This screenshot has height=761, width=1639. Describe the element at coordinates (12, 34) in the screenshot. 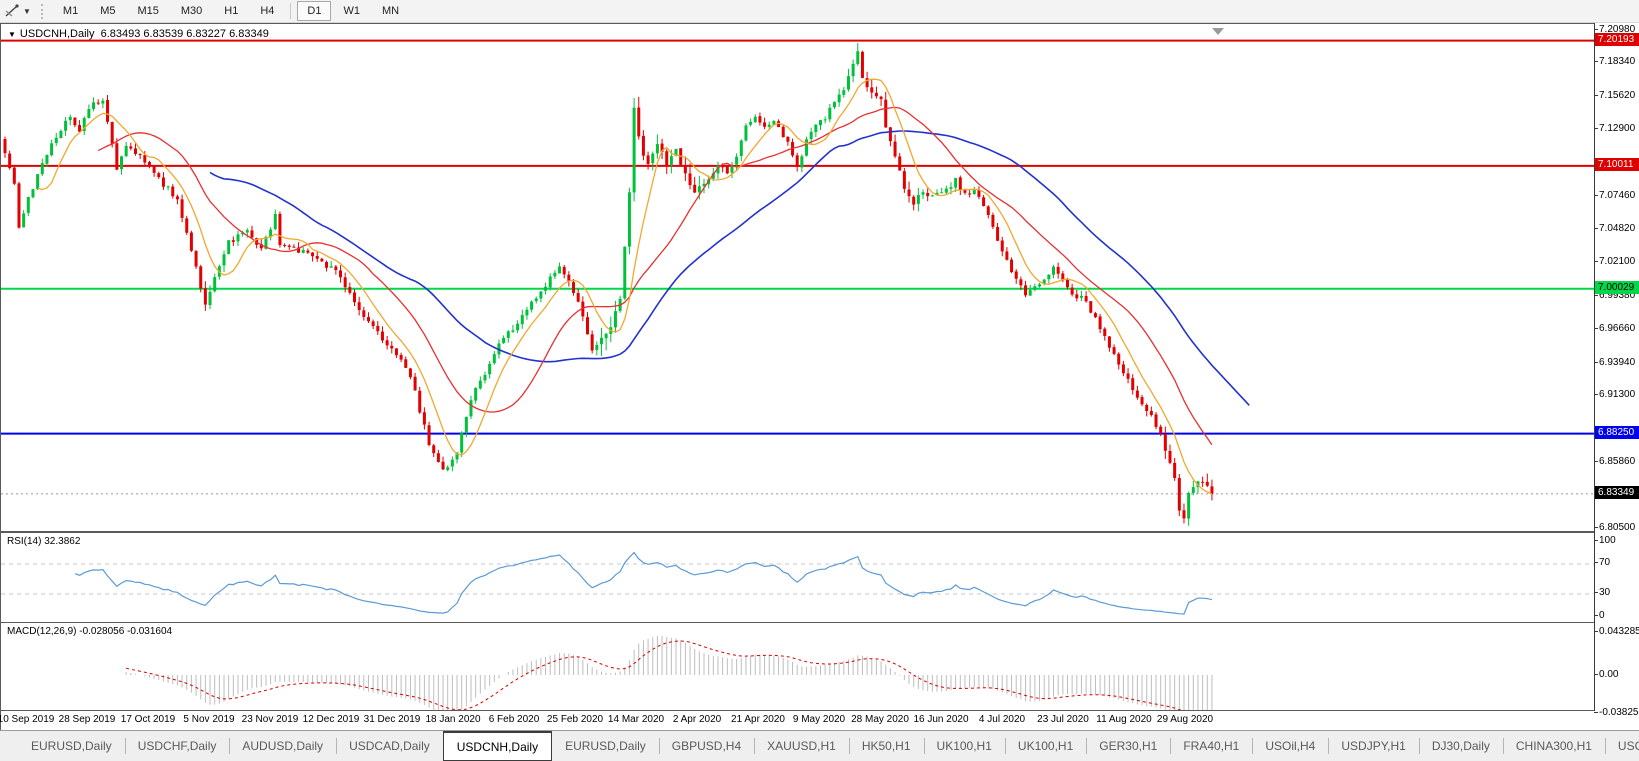

I see `symbol-collapse-icon: ▼` at that location.